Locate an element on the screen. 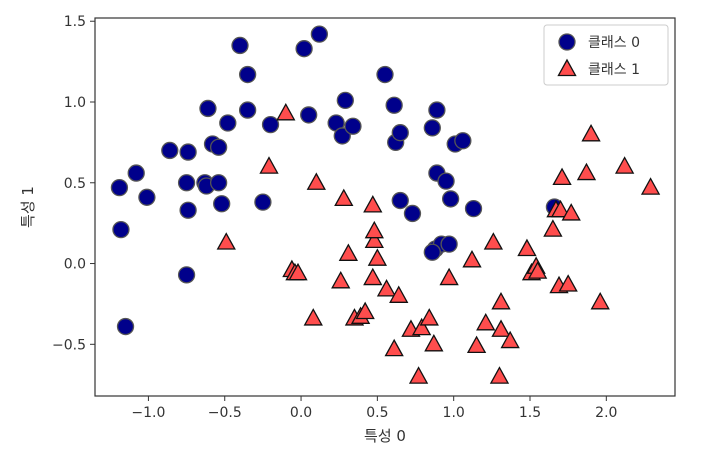  y-axis-title: 특성 1 is located at coordinates (28, 207).